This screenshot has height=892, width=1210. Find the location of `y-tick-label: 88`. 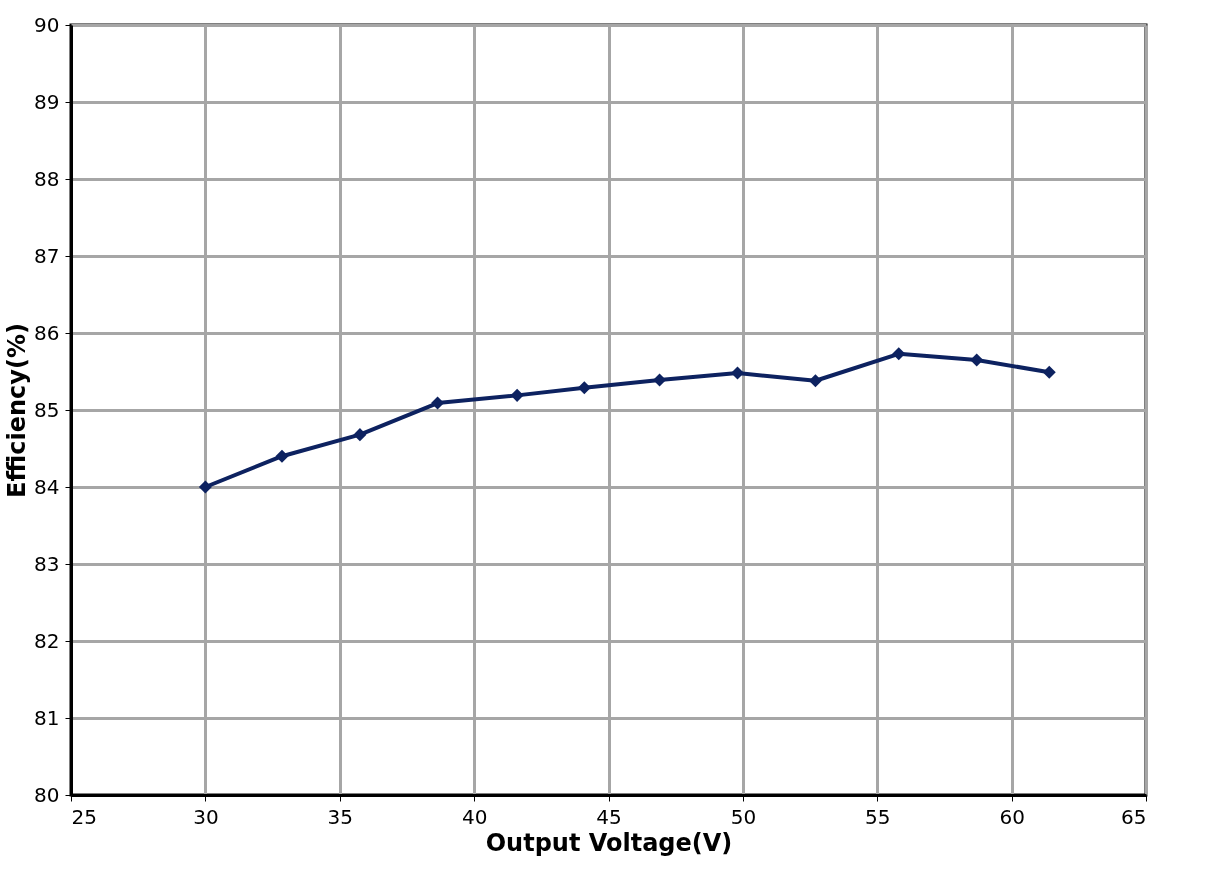

y-tick-label: 88 is located at coordinates (47, 178).